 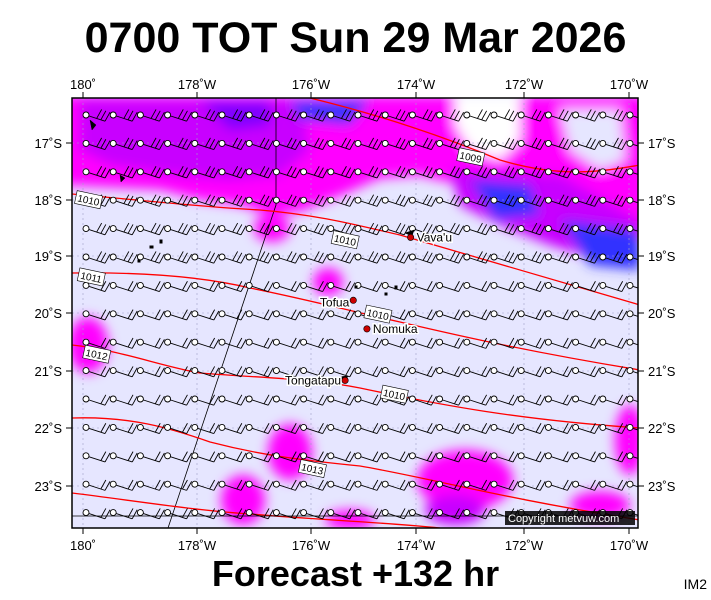 I want to click on lat-label-left: 22˚S, so click(x=49, y=428).